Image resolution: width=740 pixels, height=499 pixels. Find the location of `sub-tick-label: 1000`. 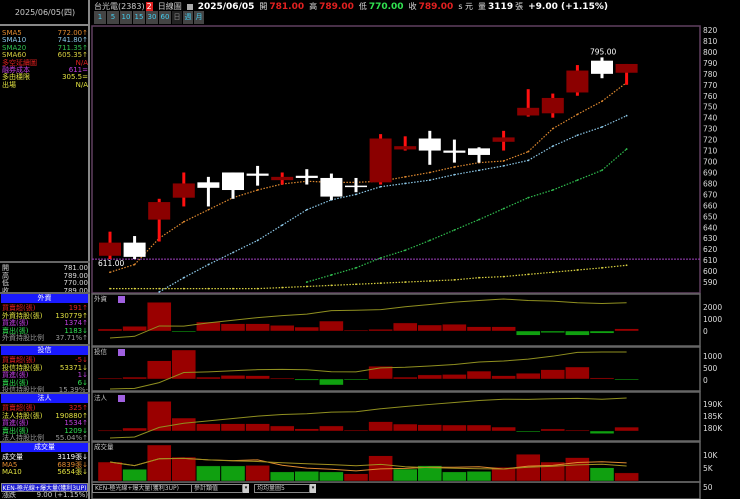

sub-tick-label: 1000 is located at coordinates (712, 356).